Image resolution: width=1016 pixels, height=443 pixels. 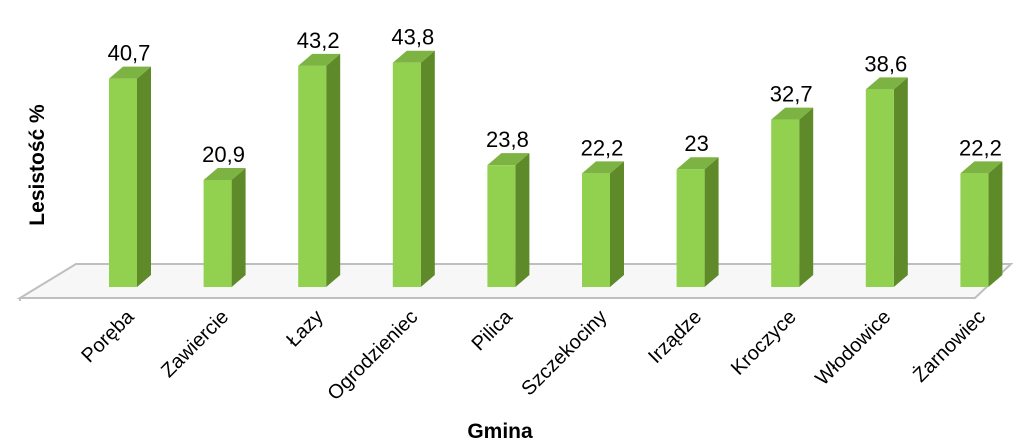 I want to click on value-label: 23,8, so click(x=507, y=139).